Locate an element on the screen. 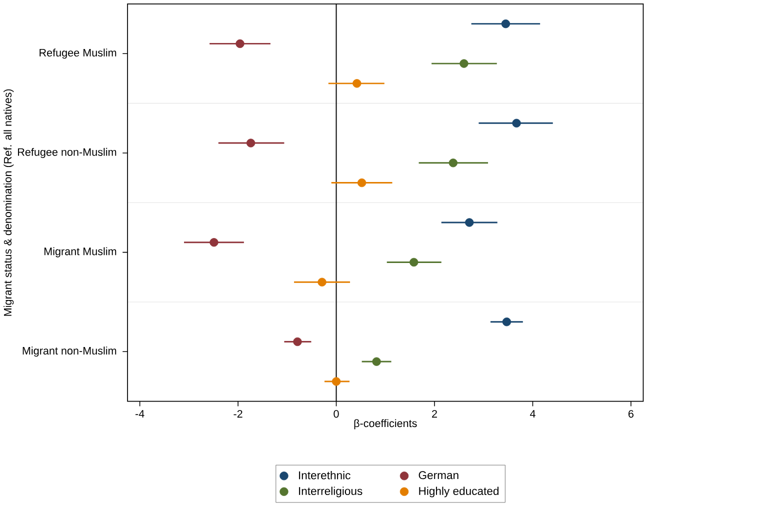 The width and height of the screenshot is (761, 530). legend-label: German is located at coordinates (438, 474).